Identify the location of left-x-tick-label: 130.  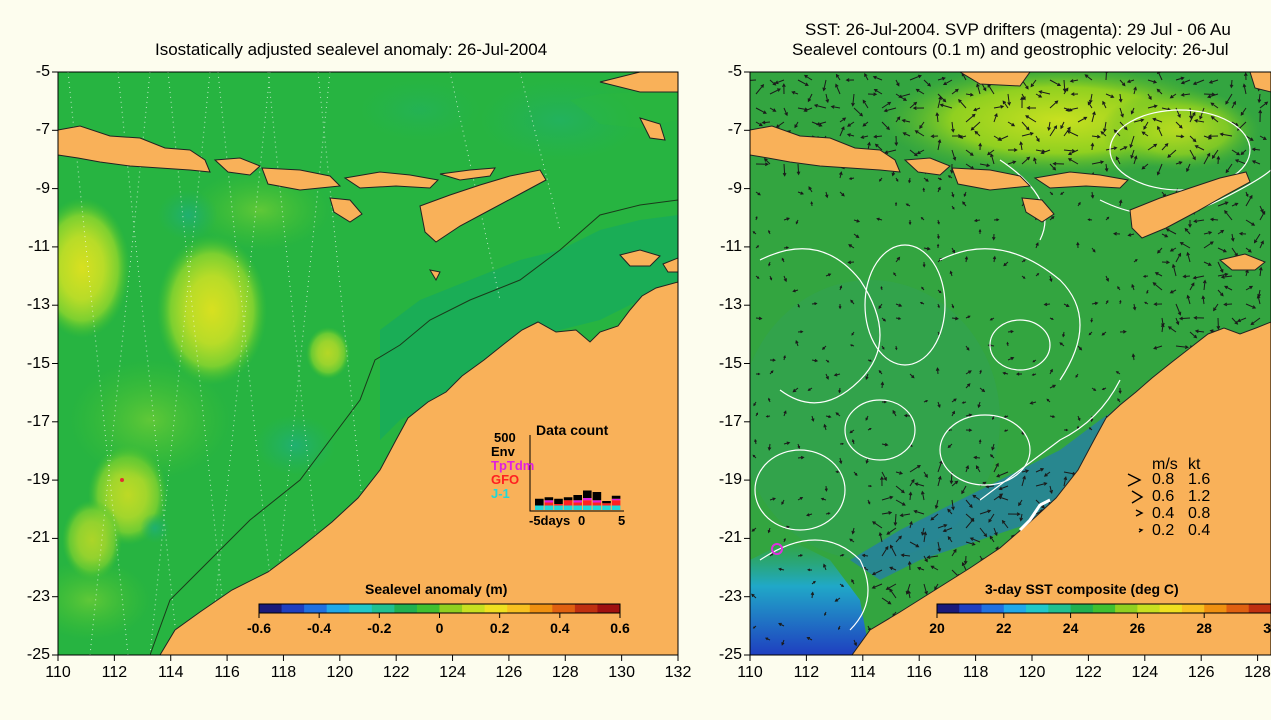
(621, 672).